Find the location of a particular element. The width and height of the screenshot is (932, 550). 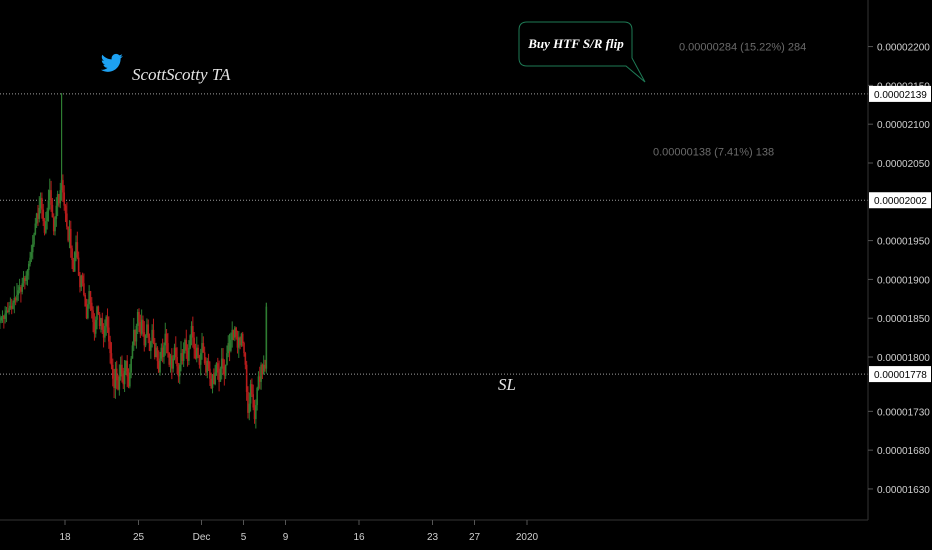

callout-box is located at coordinates (582, 52).